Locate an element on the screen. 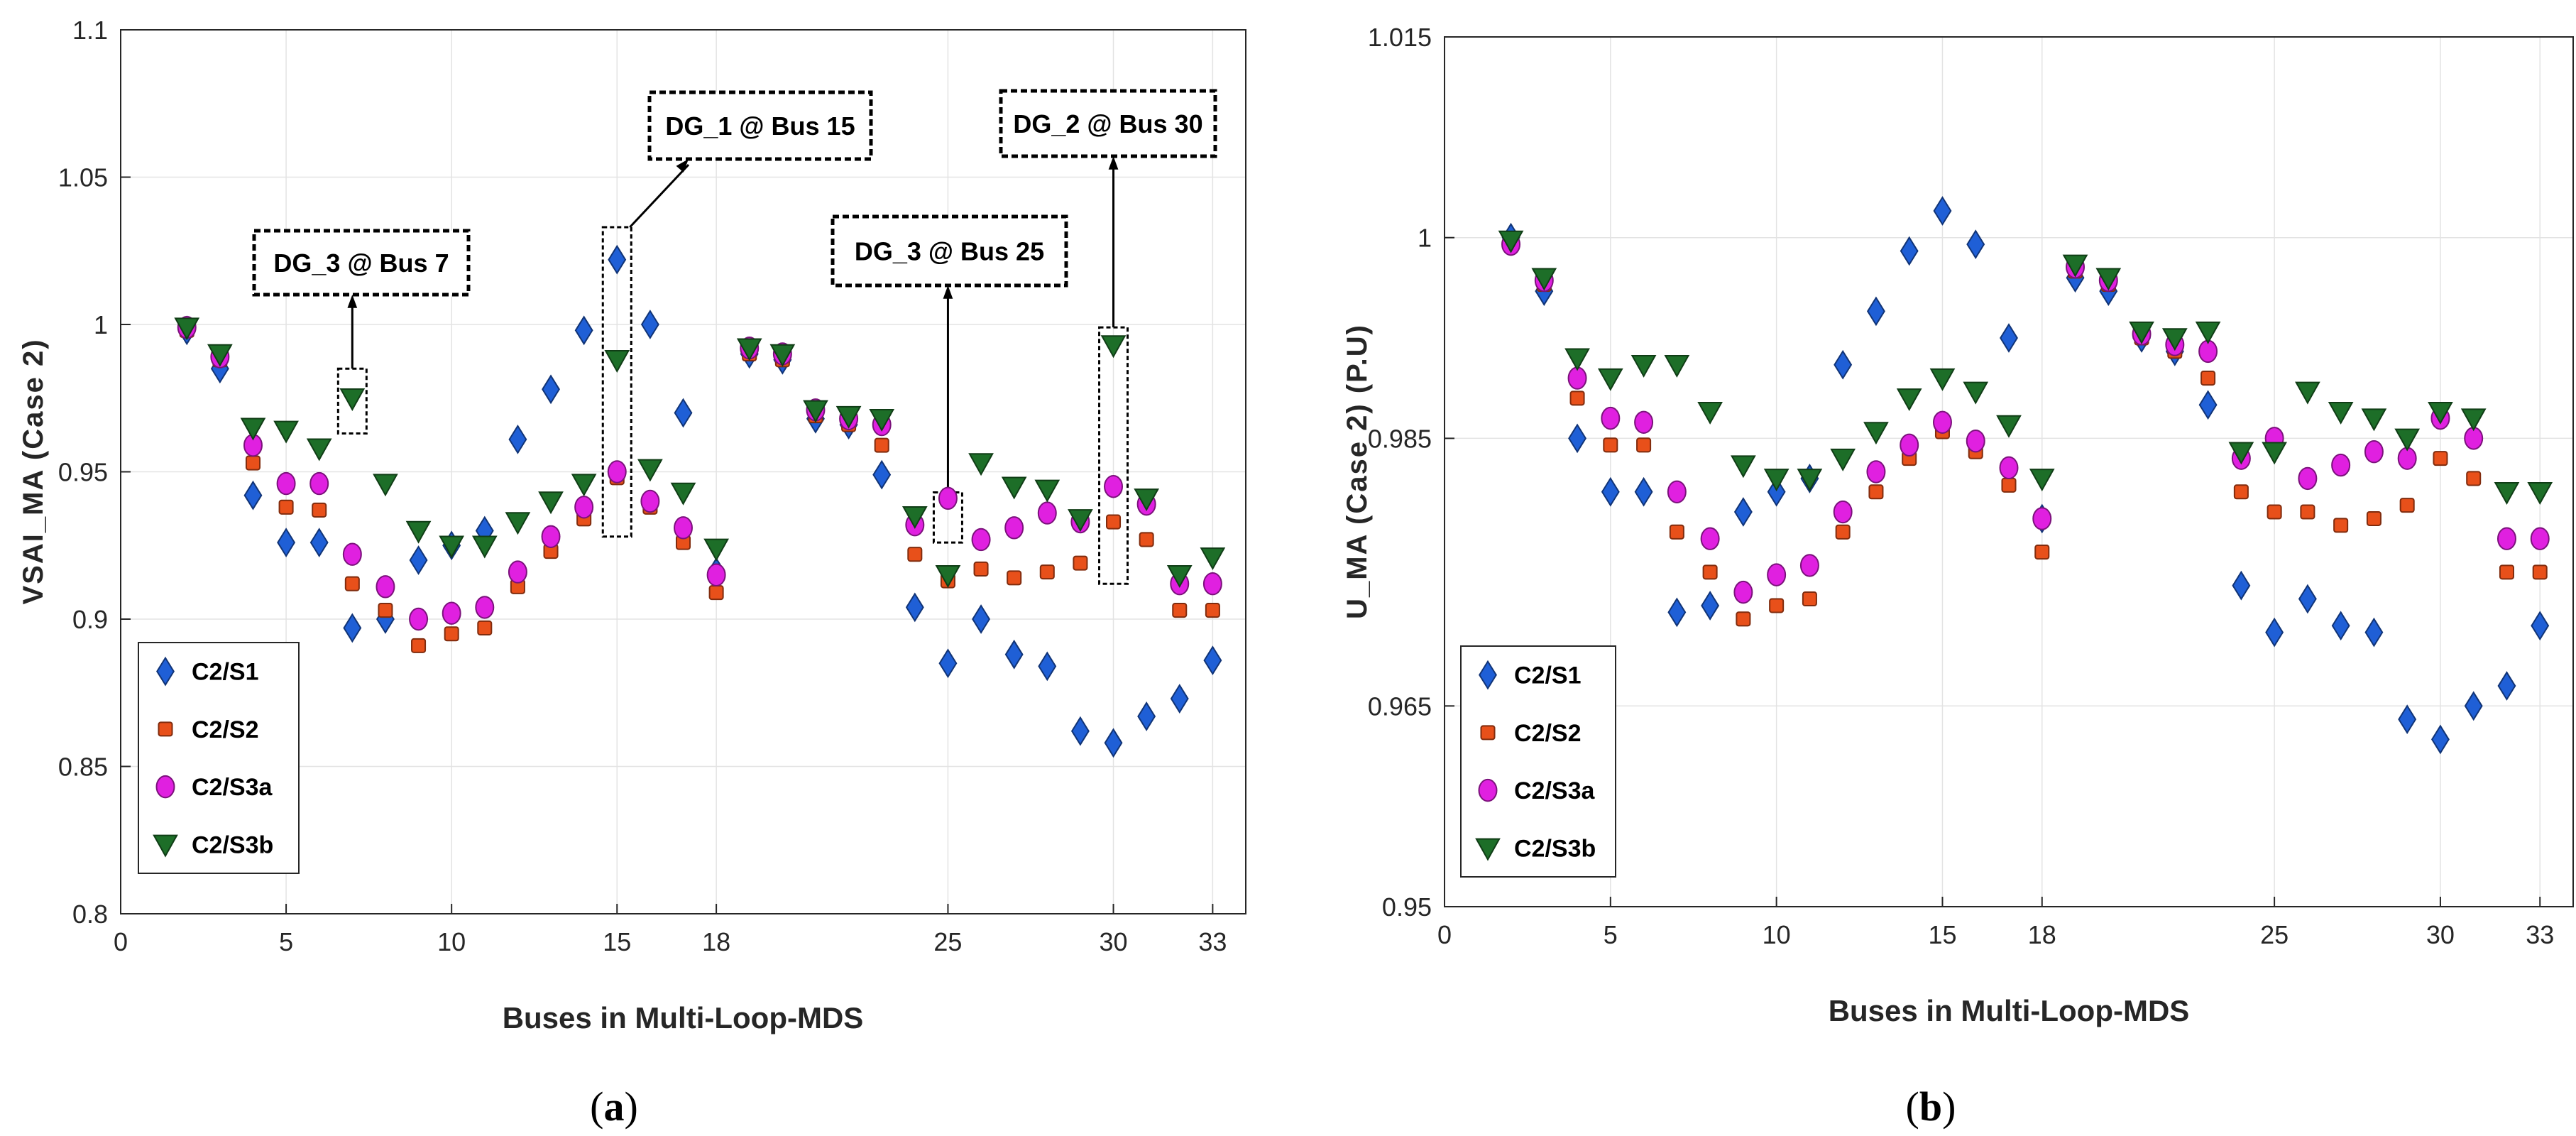 The height and width of the screenshot is (1136, 2576). x-tick-label: 30 is located at coordinates (1114, 941).